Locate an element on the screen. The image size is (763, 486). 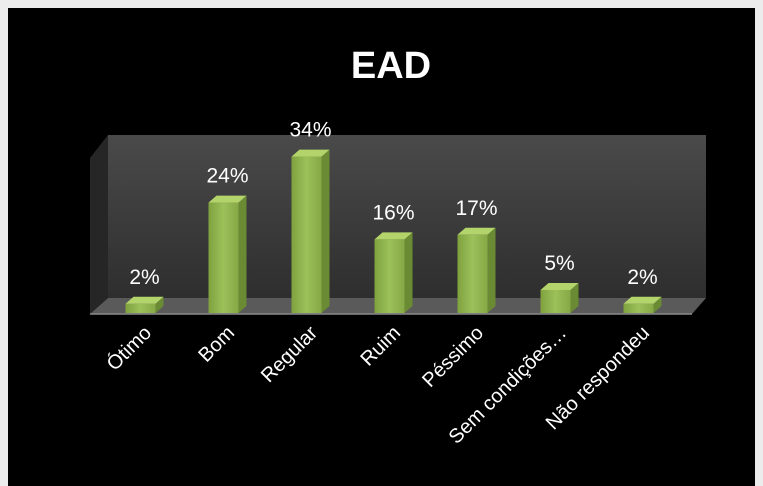
chart-title: EAD is located at coordinates (391, 66).